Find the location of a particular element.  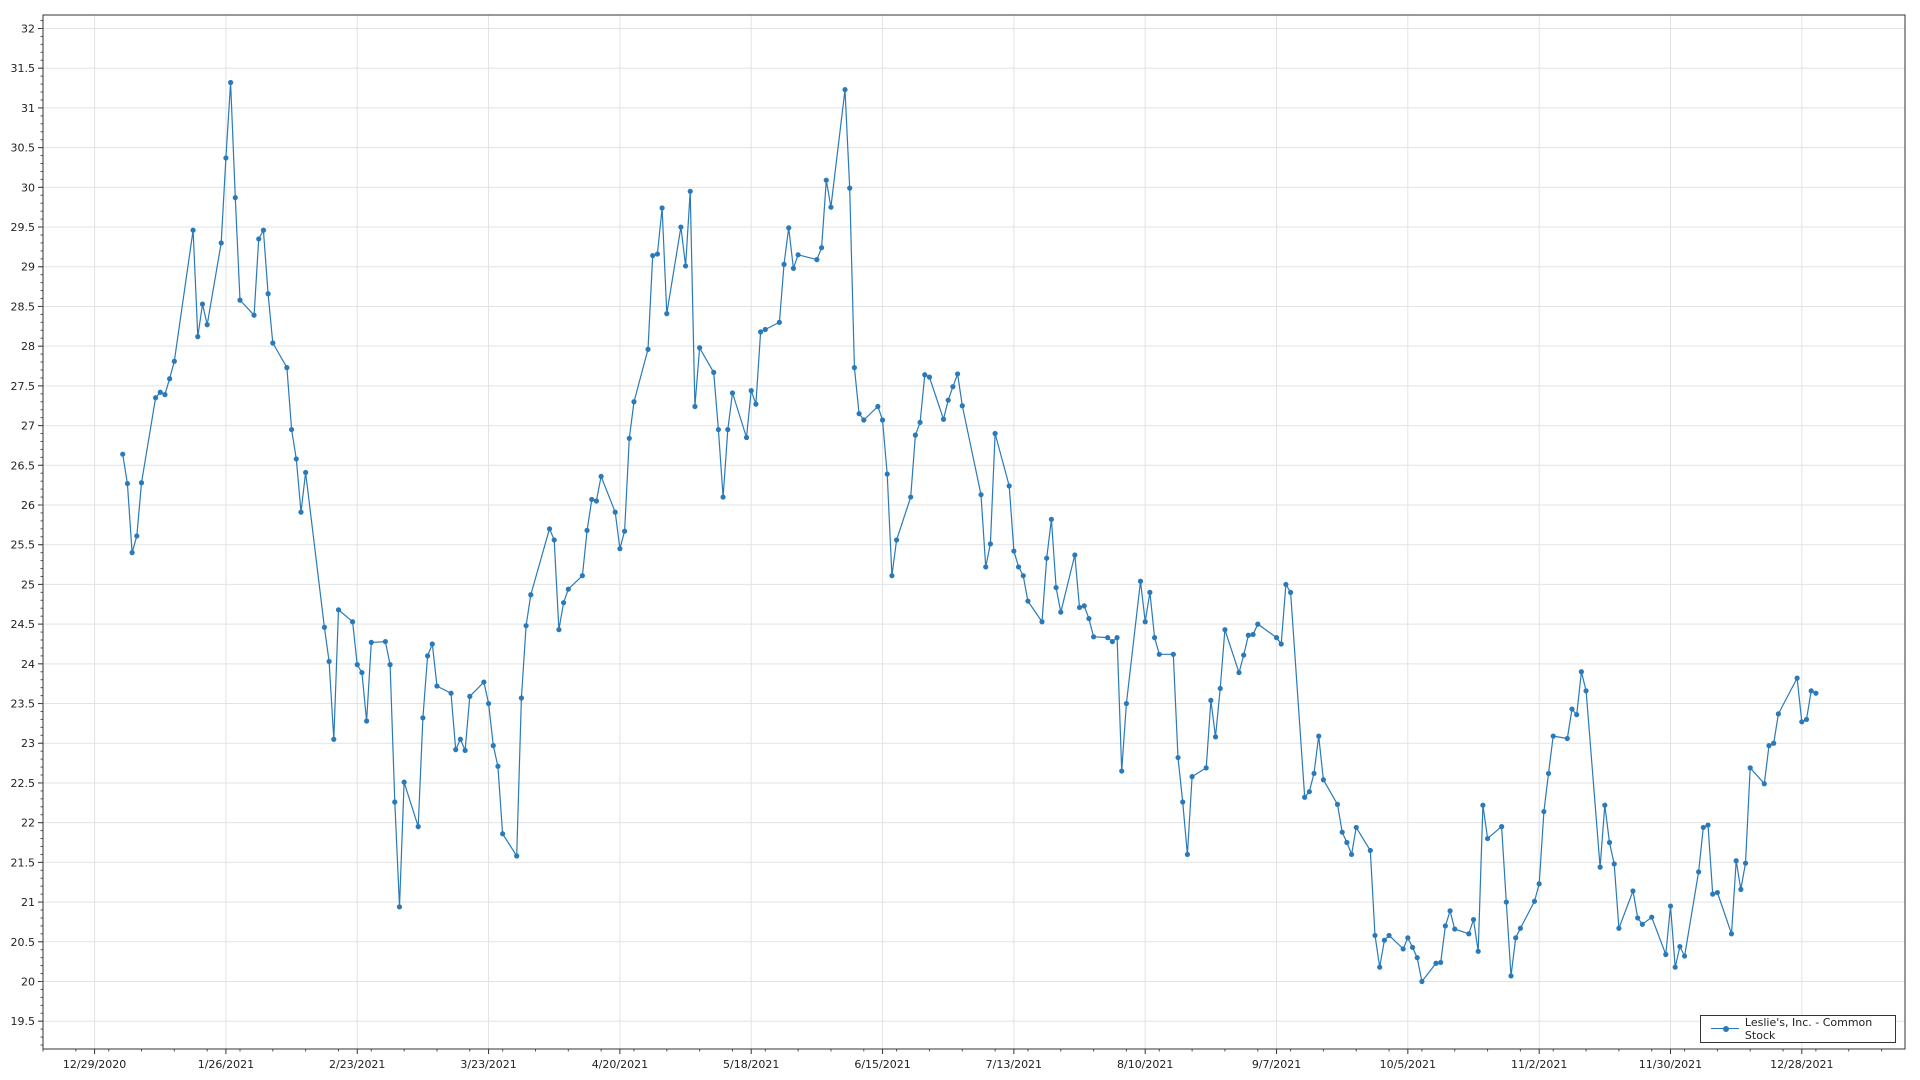

y-tick-label: 28 is located at coordinates (28, 346).